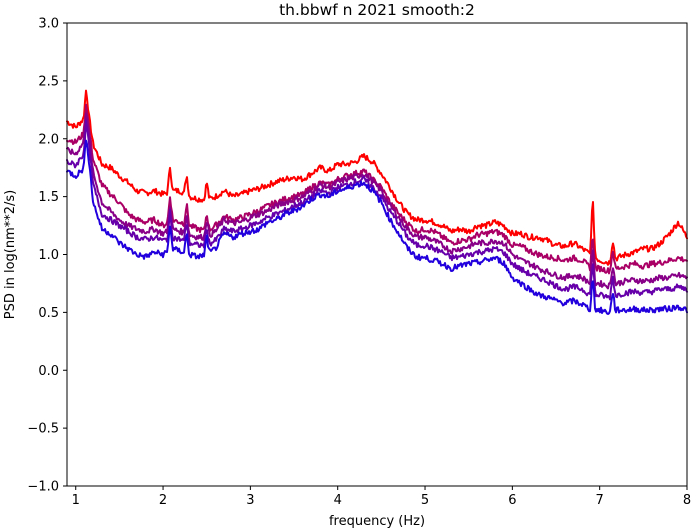 The width and height of the screenshot is (694, 531). What do you see at coordinates (48, 81) in the screenshot?
I see `y-tick-label: 2.5` at bounding box center [48, 81].